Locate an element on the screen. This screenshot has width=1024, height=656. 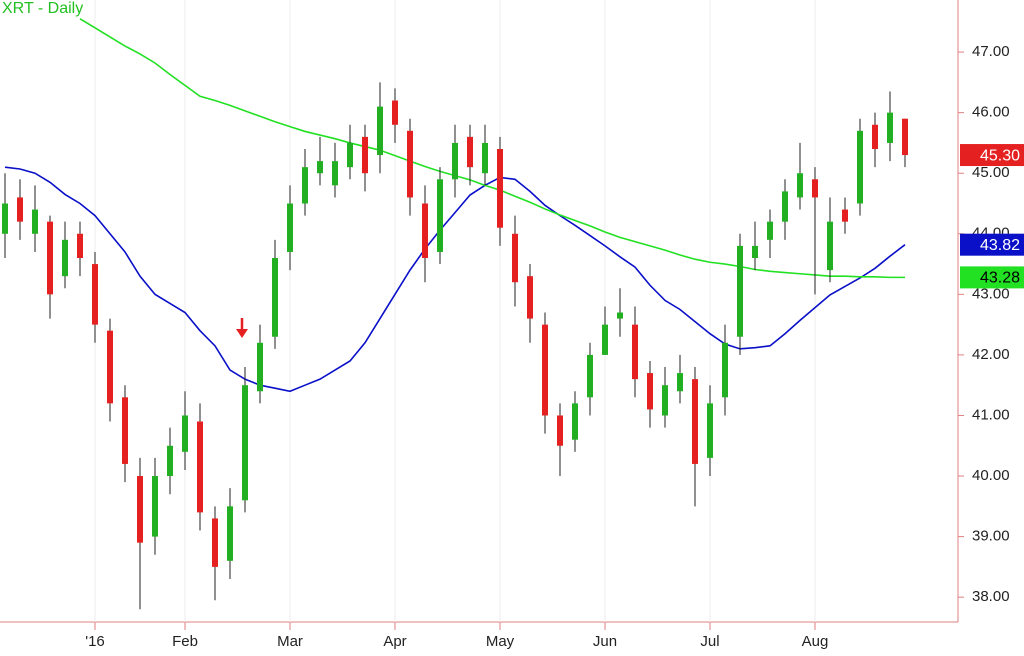
x-tick-label: '16 is located at coordinates (95, 641).